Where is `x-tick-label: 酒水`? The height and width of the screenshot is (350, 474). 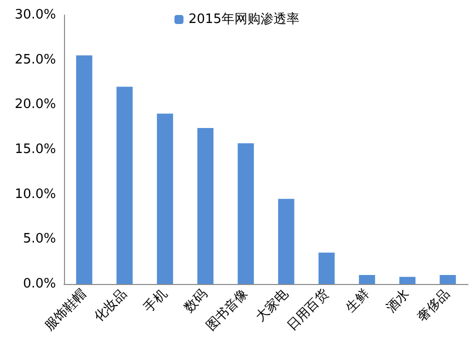
x-tick-label: 酒水 is located at coordinates (398, 301).